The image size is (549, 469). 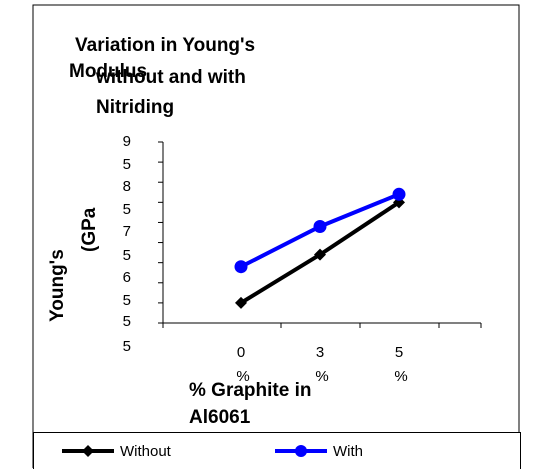 I want to click on legend: Without With, so click(x=277, y=450).